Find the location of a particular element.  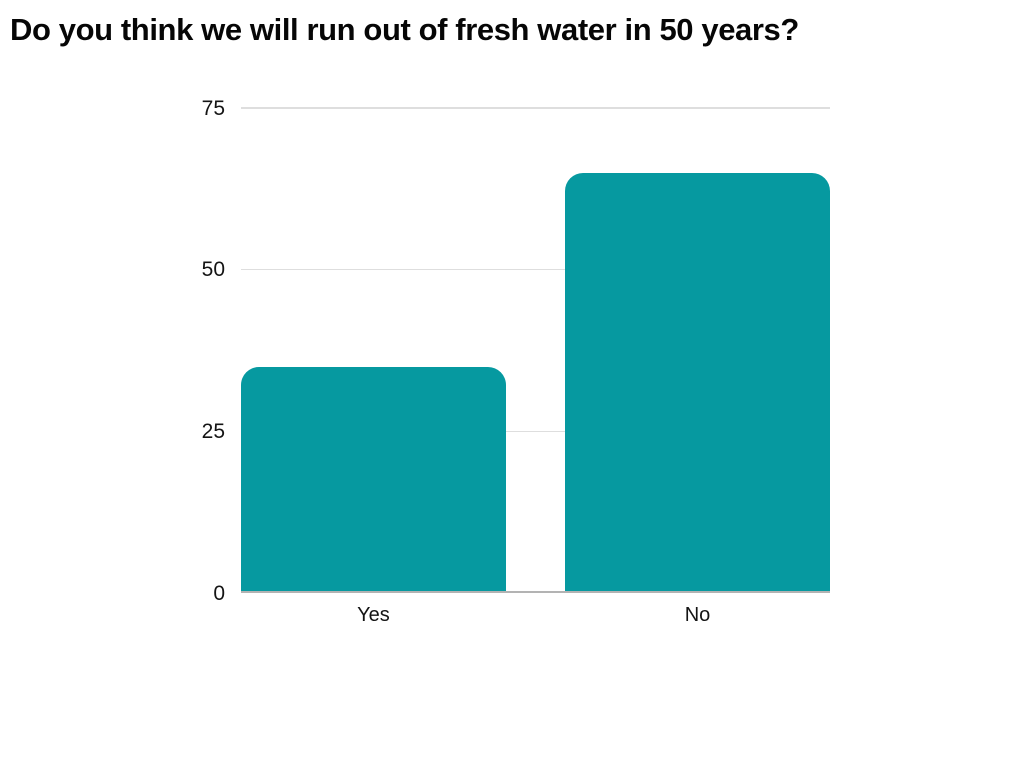

bar-no is located at coordinates (697, 382).